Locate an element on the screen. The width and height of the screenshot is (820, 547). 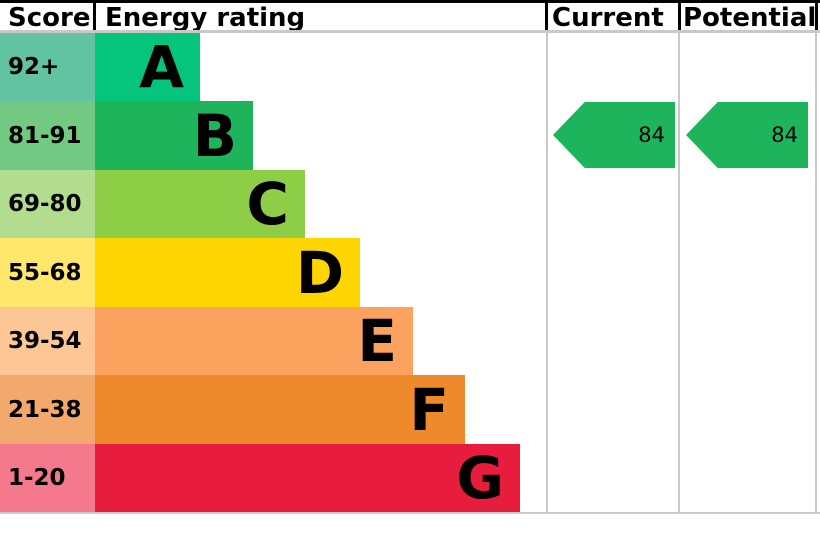
band-bar-g: G is located at coordinates (307, 478).